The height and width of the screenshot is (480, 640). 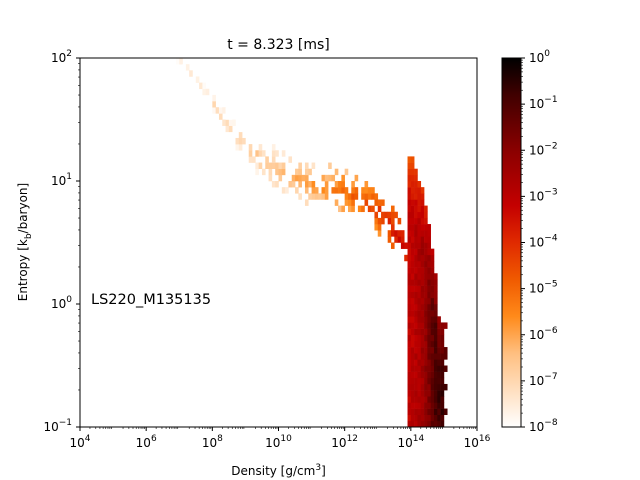 What do you see at coordinates (511, 242) in the screenshot?
I see `colorbar` at bounding box center [511, 242].